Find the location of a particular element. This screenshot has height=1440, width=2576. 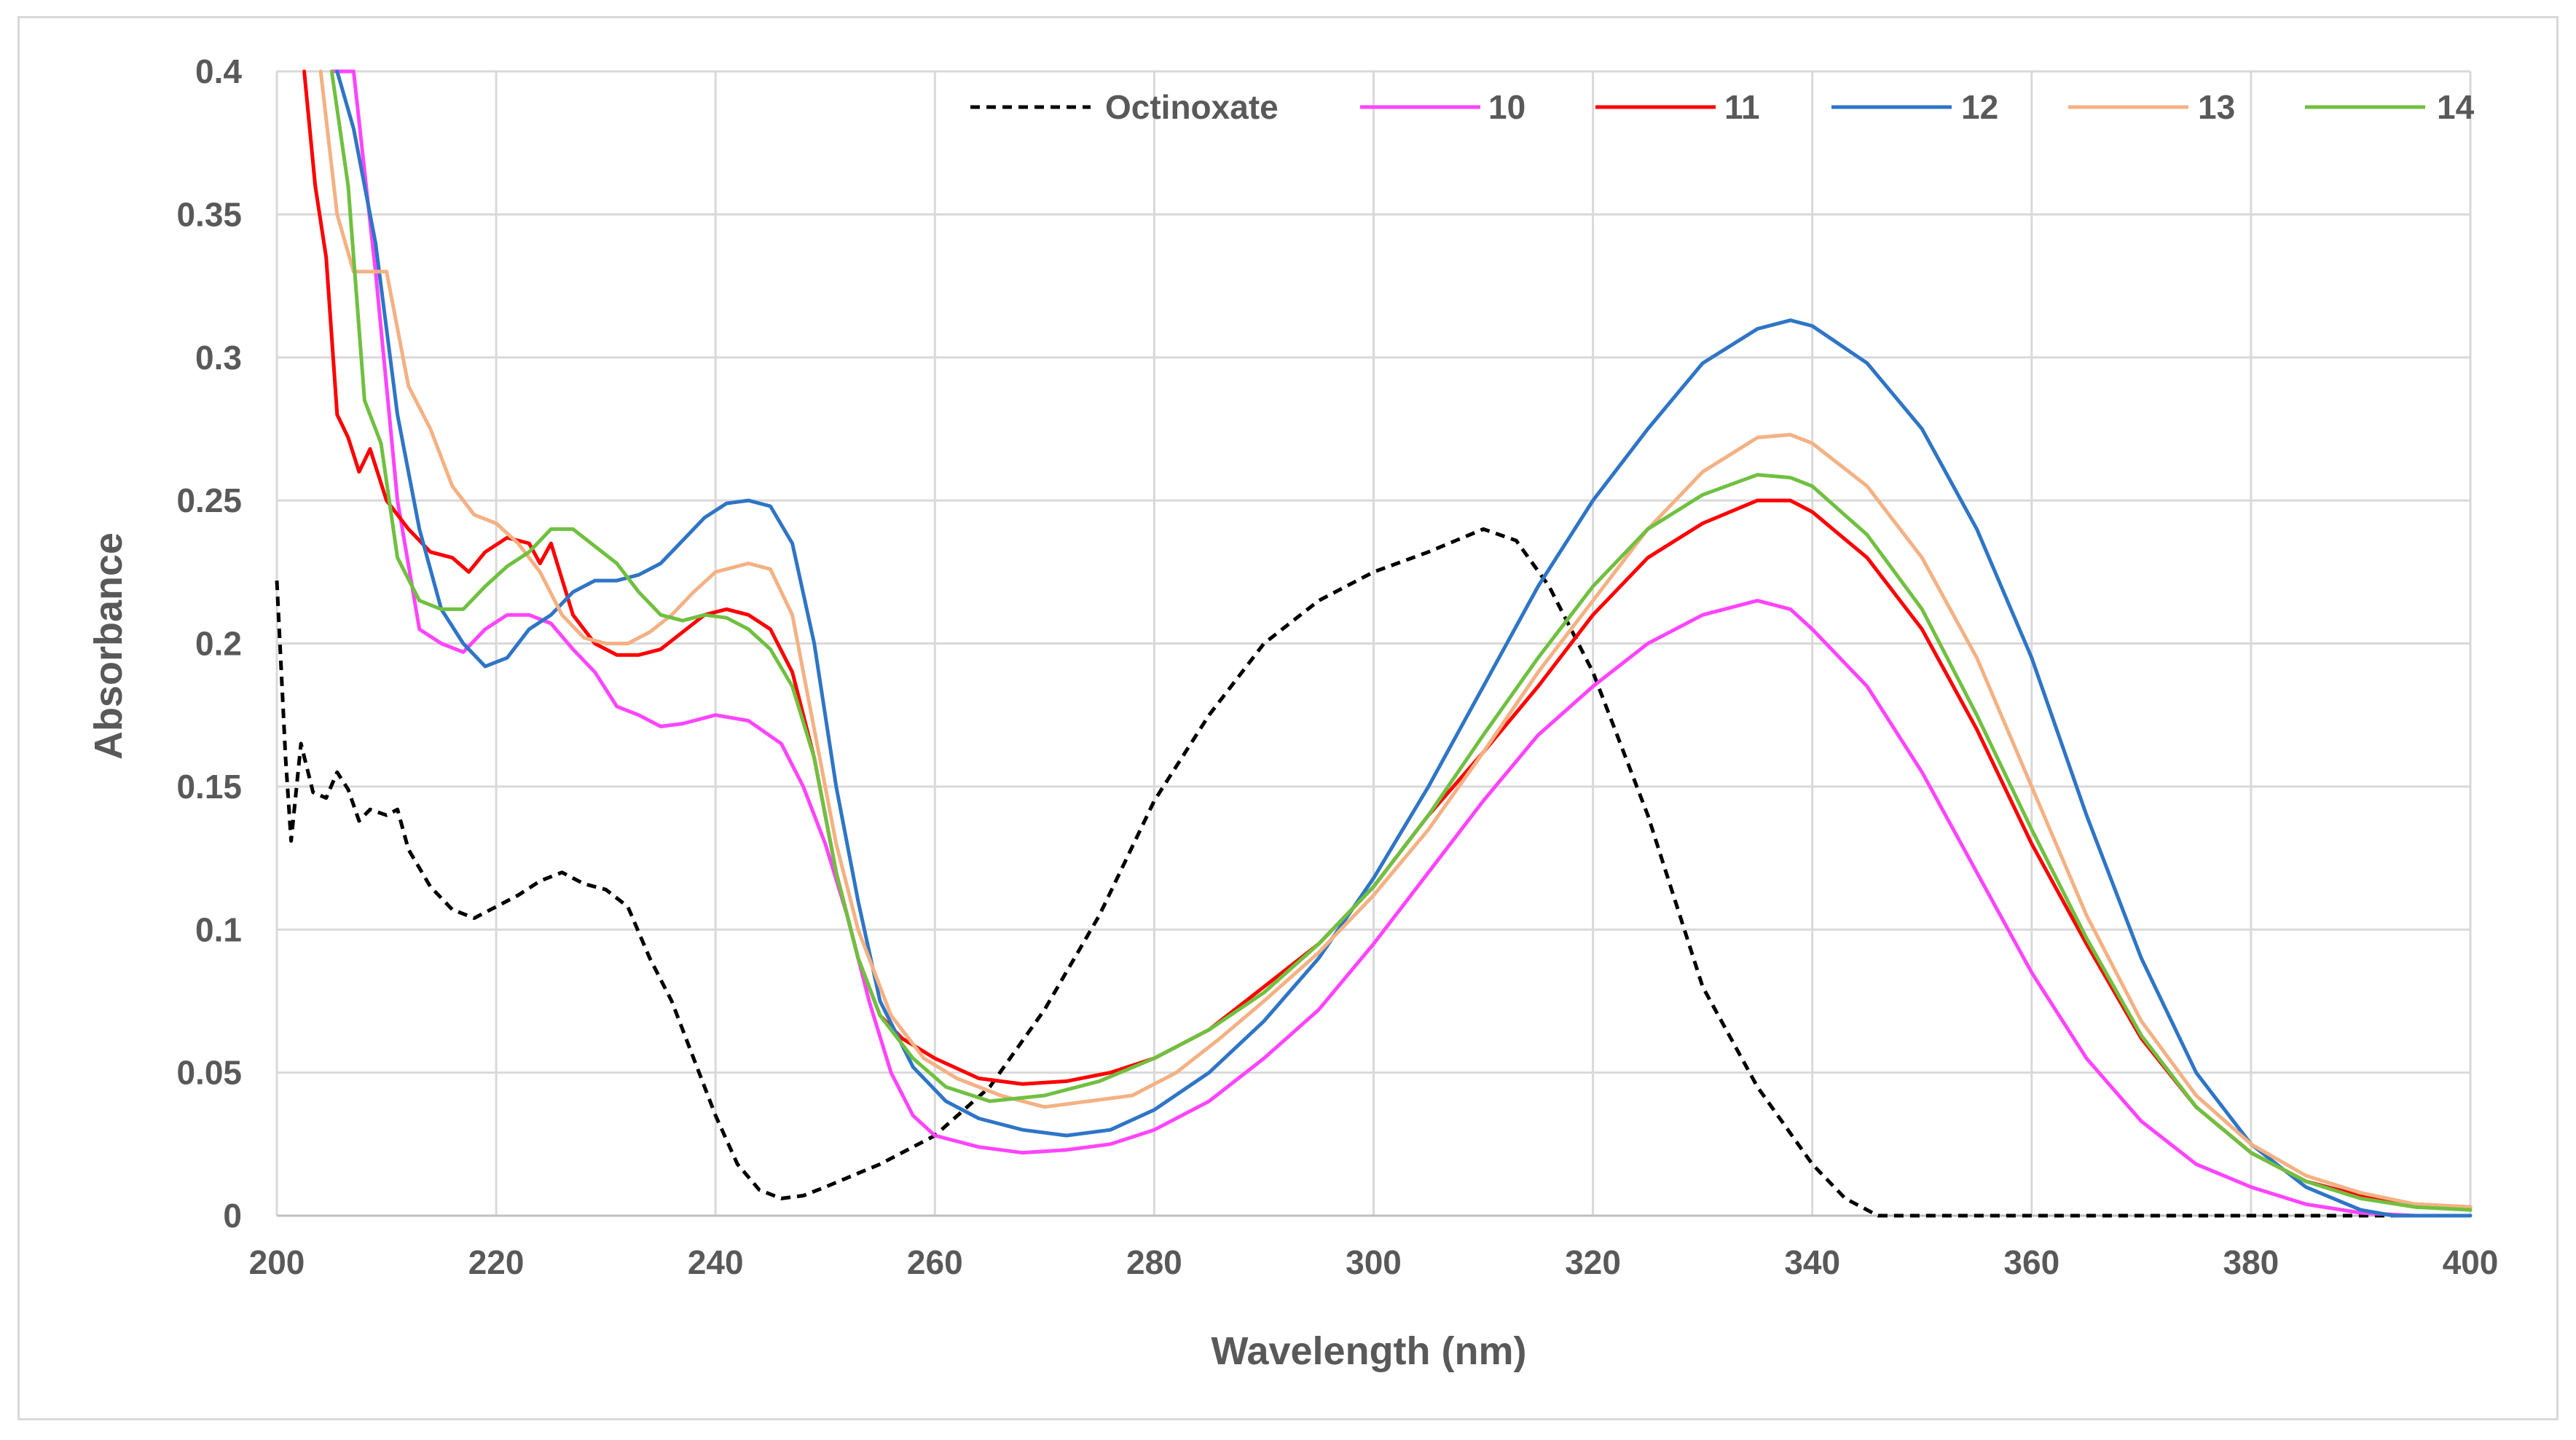

y-tick-label: 0.05 is located at coordinates (209, 1073).